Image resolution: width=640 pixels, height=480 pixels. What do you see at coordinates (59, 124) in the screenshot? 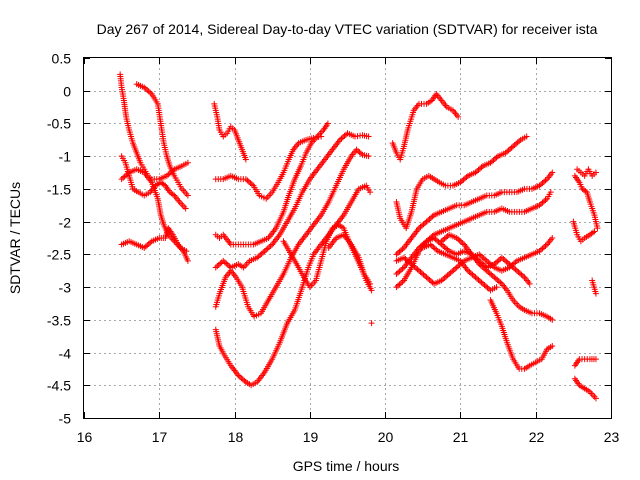
I see `y-tick-label: -0.5` at bounding box center [59, 124].